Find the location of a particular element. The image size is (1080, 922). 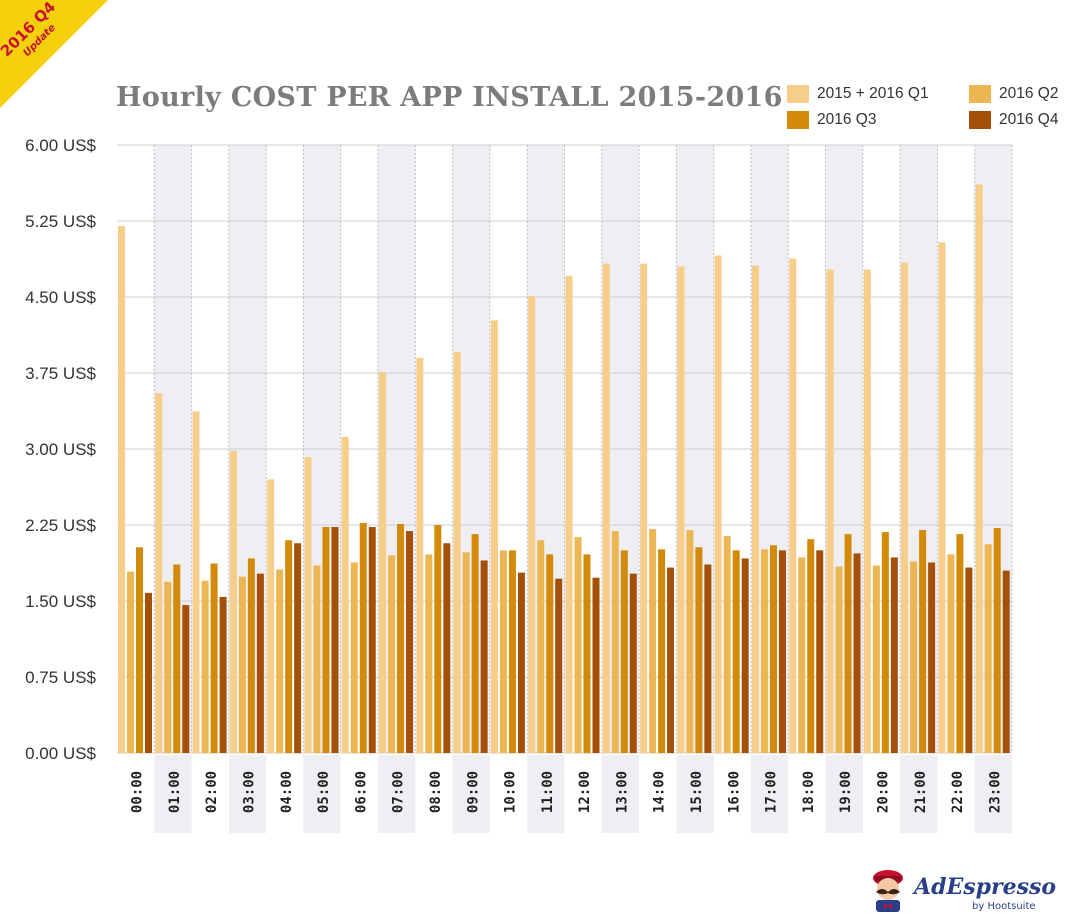

bar-s4-17:00 is located at coordinates (782, 651).